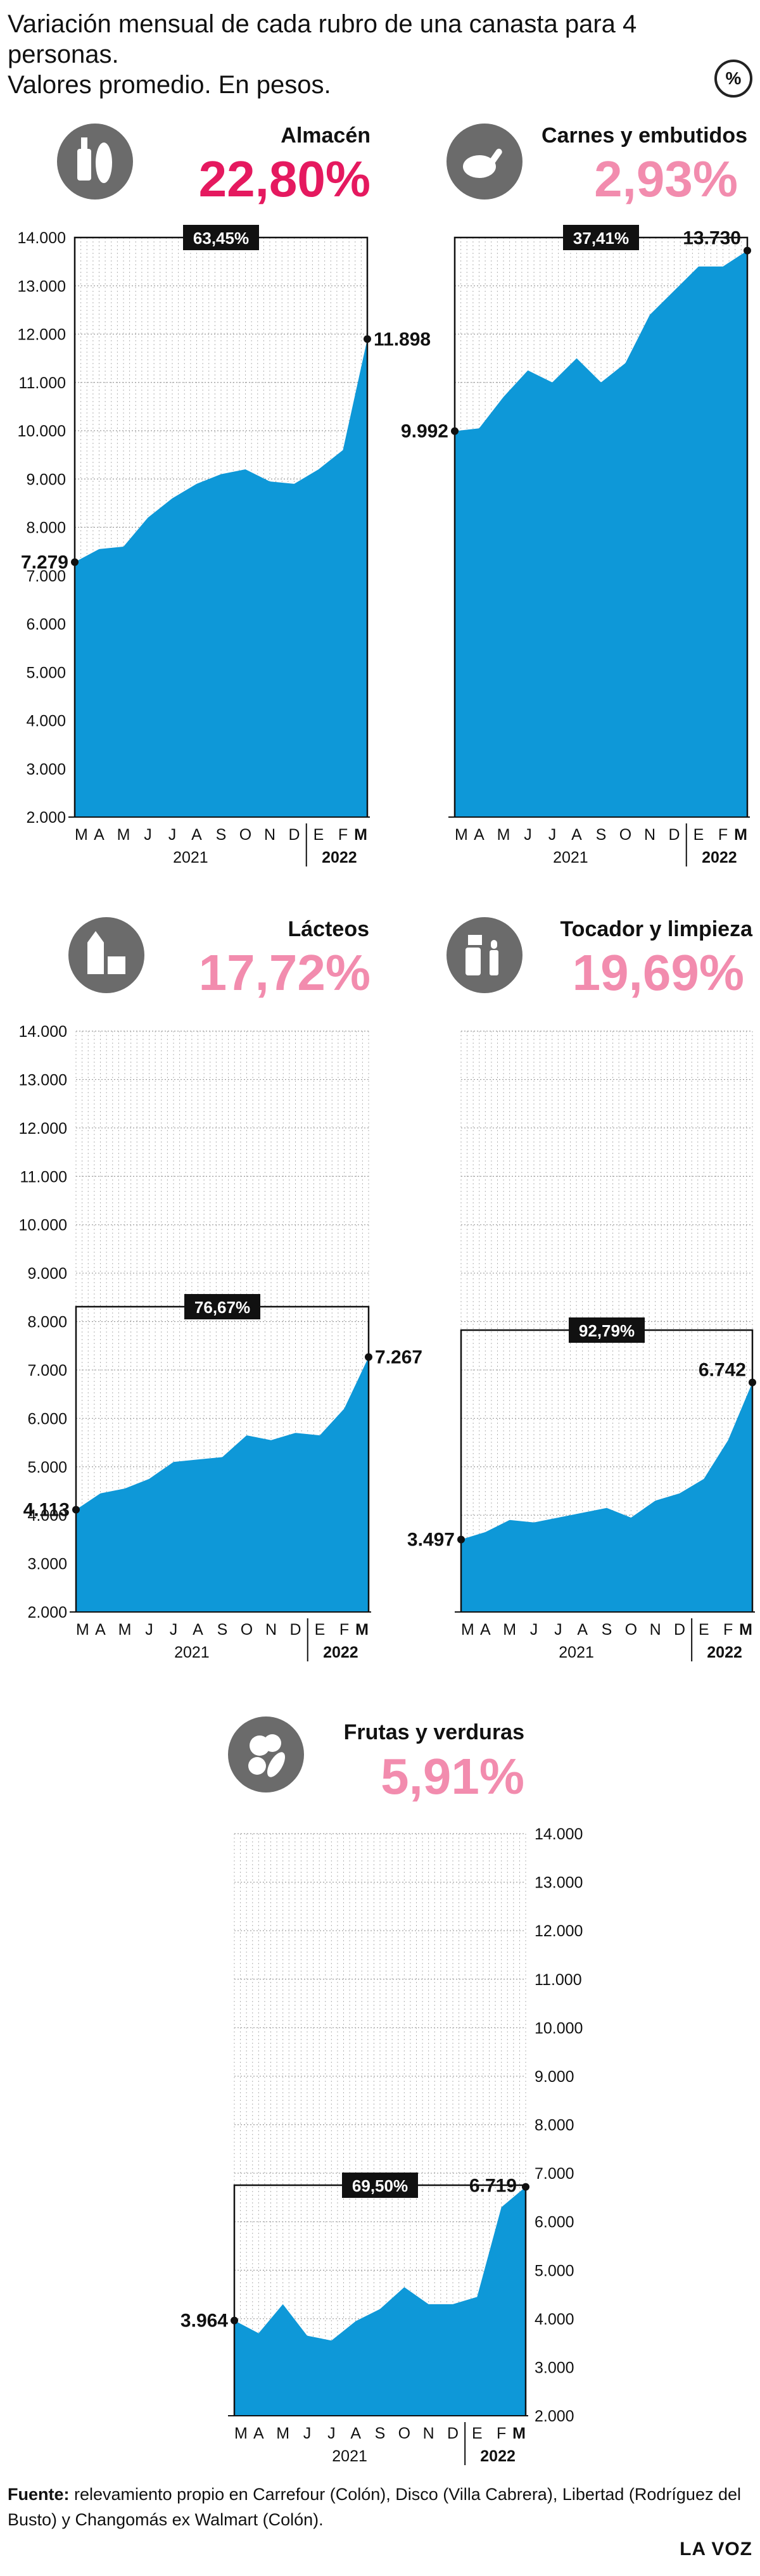 The image size is (760, 2576). I want to click on spray-head-shape, so click(475, 940).